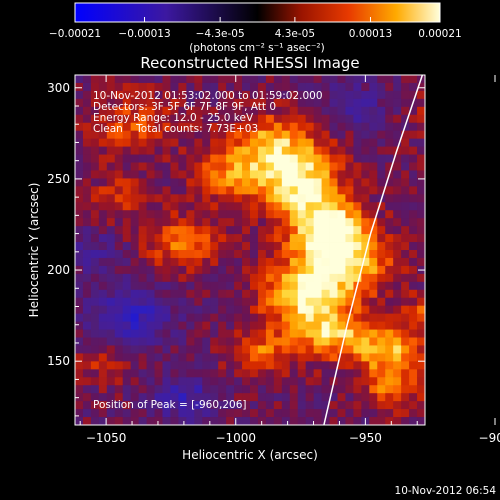  What do you see at coordinates (106, 438) in the screenshot?
I see `x-tick-label: −1050` at bounding box center [106, 438].